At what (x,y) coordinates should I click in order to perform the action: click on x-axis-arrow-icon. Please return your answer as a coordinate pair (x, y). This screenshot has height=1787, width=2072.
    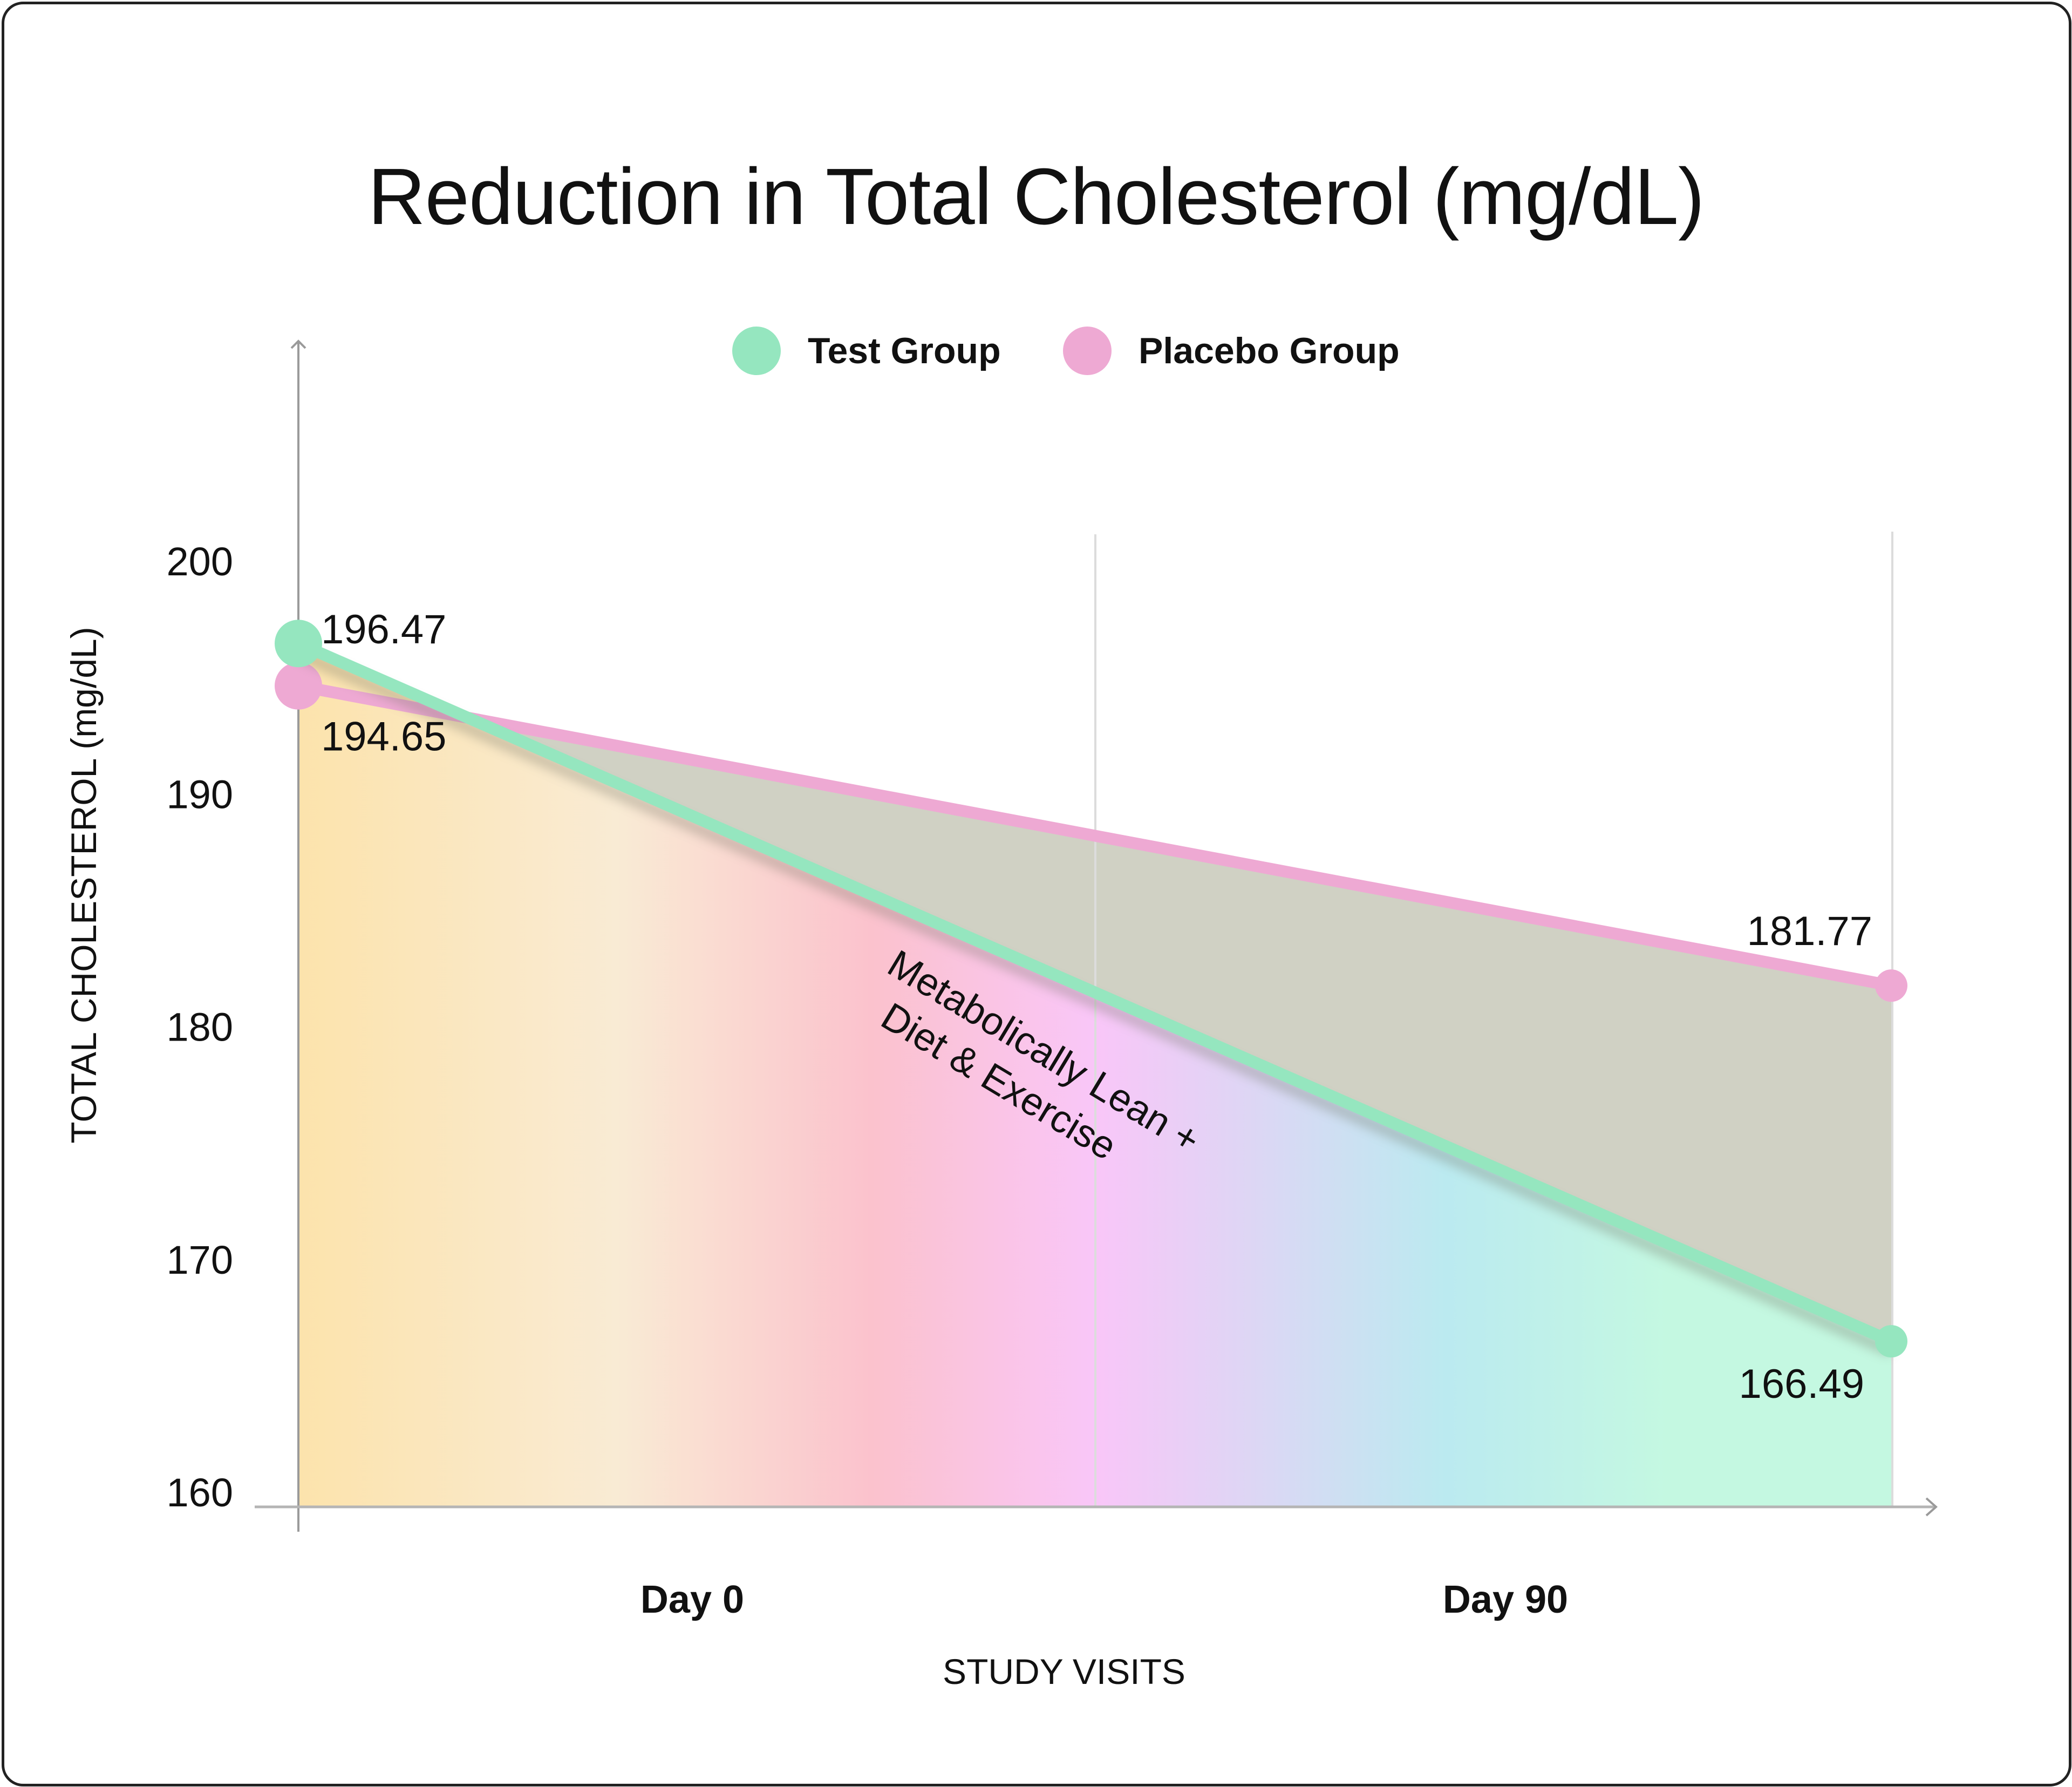
    Looking at the image, I should click on (1931, 1507).